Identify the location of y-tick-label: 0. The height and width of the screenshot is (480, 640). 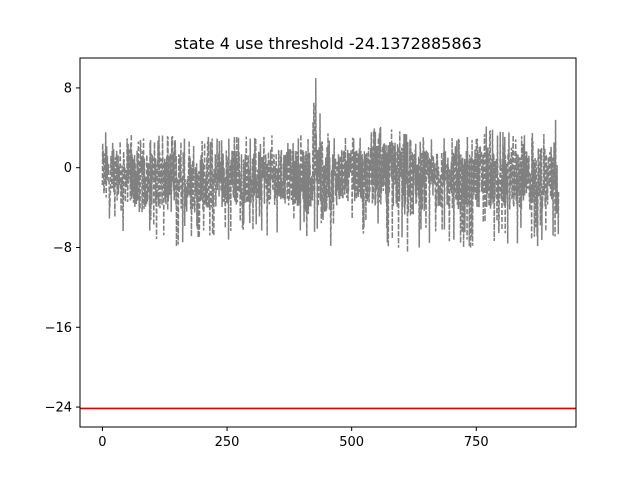
(68, 168).